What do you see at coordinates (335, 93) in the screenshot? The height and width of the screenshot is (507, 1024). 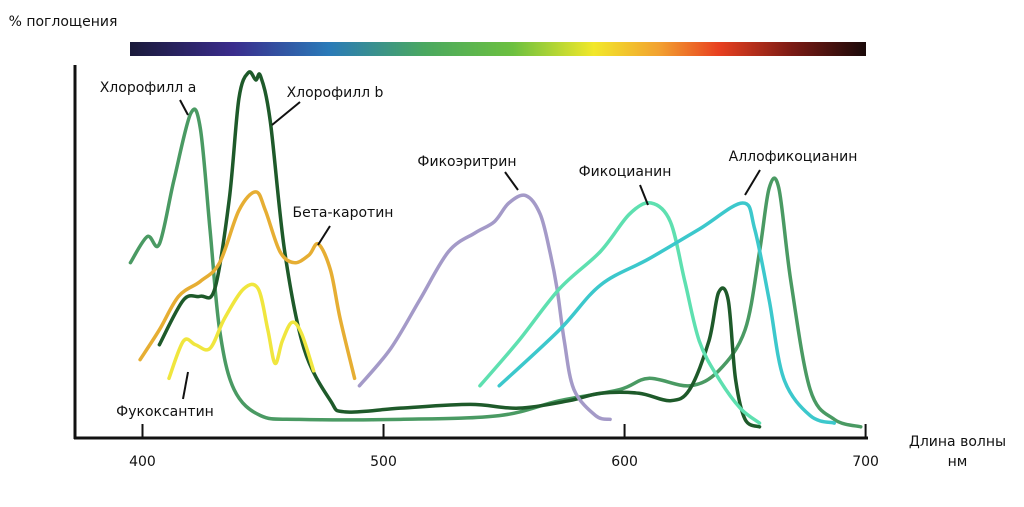 I see `series-label: Хлорофилл b` at bounding box center [335, 93].